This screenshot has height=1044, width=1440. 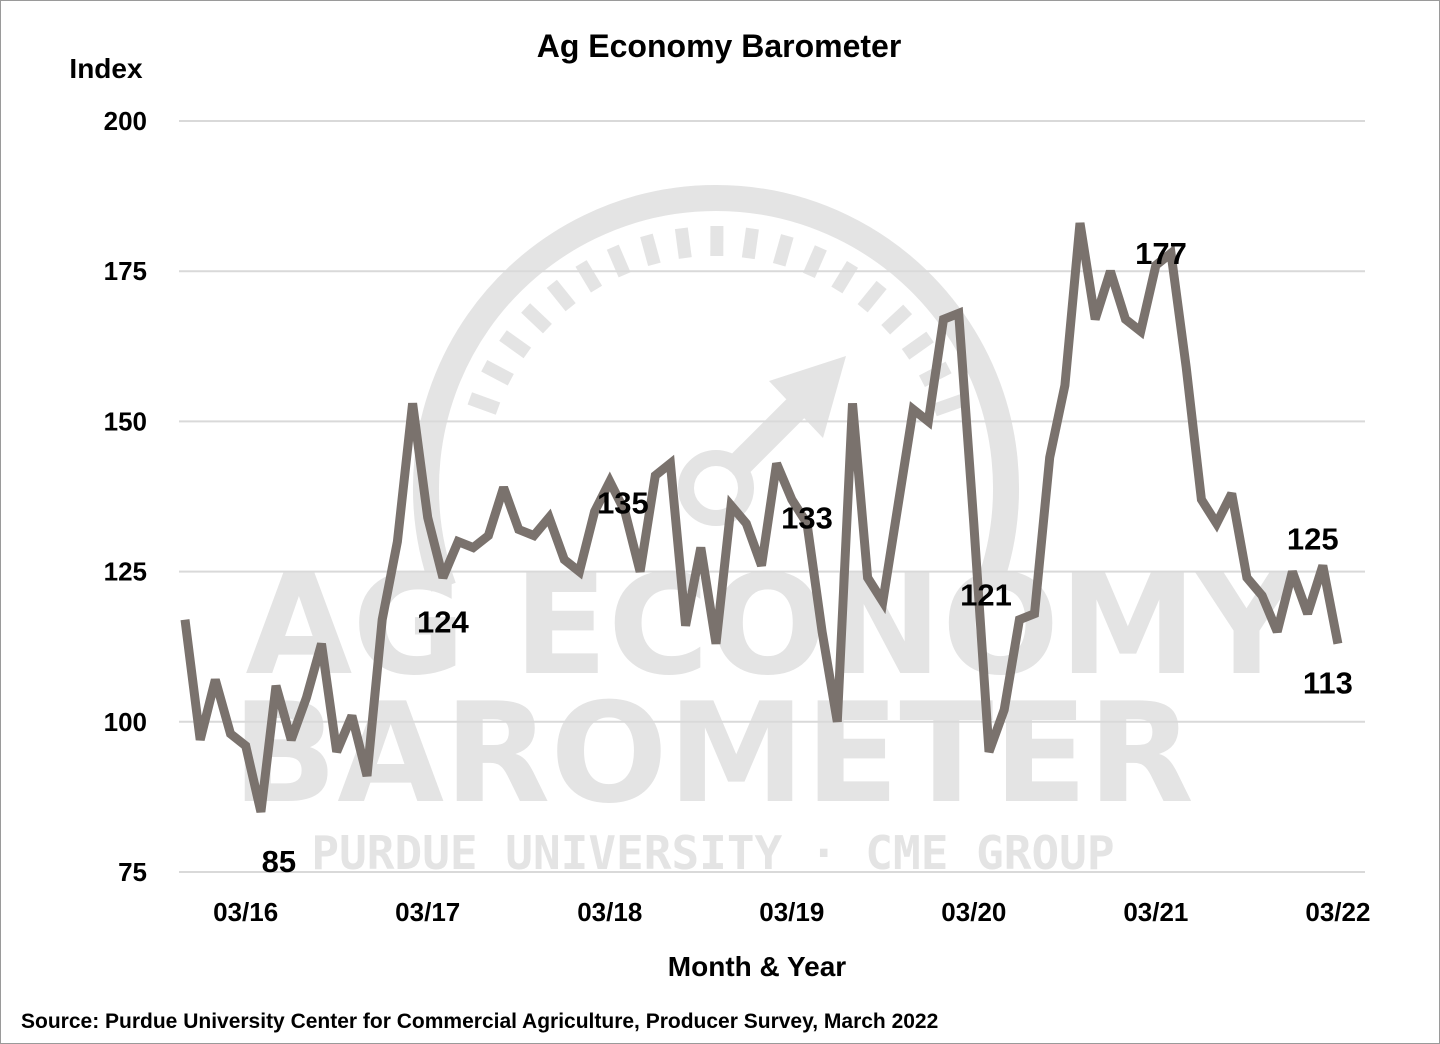 I want to click on x-tick-label-03-21: 03/21, so click(x=1155, y=912).